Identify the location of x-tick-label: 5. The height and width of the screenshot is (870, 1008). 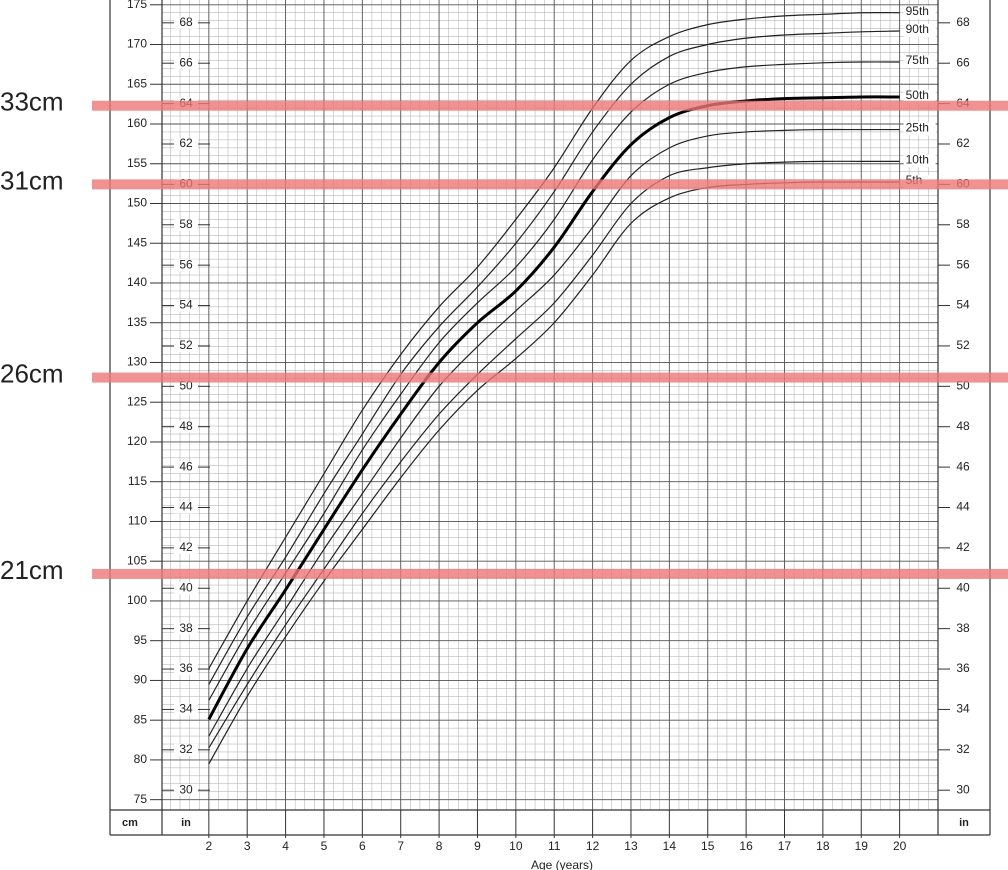
(324, 846).